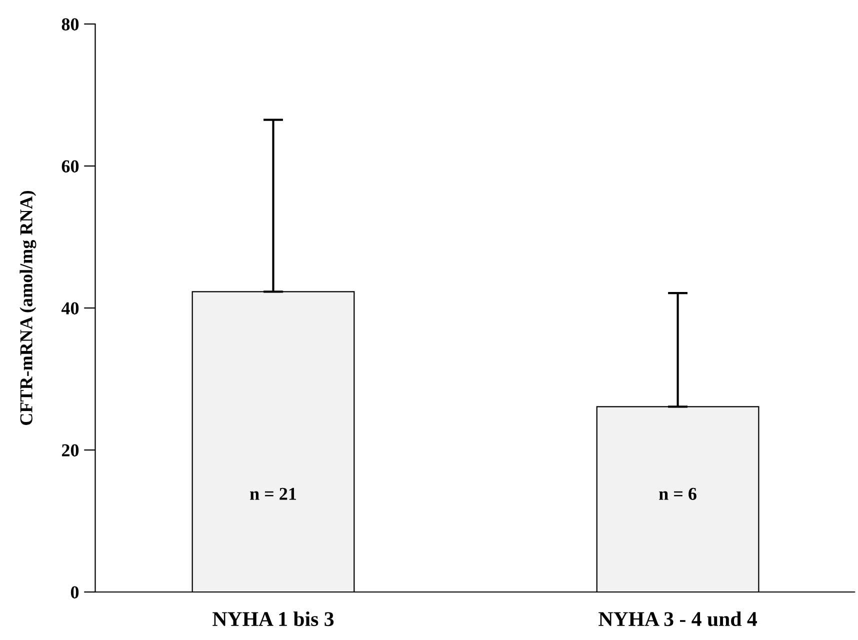  What do you see at coordinates (273, 618) in the screenshot?
I see `x-tick-label: NYHA 1 bis 3` at bounding box center [273, 618].